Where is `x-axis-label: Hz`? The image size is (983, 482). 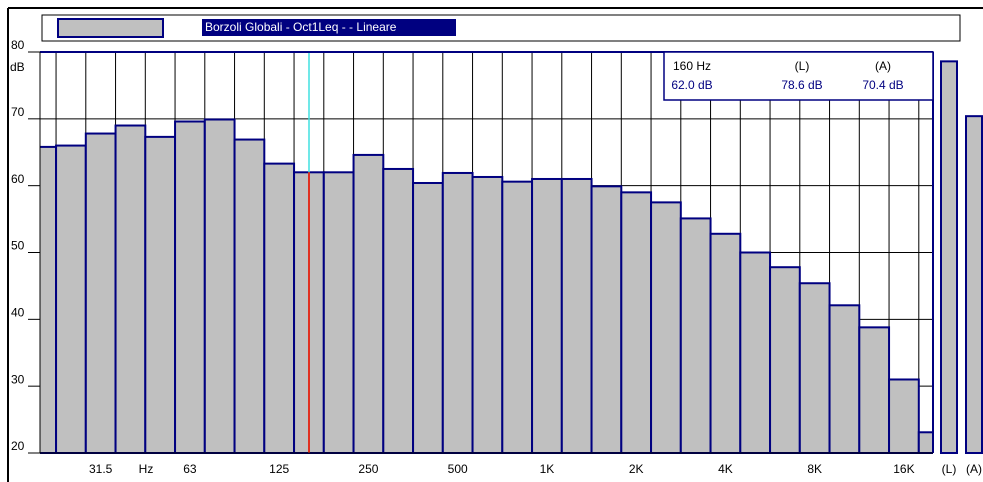
x-axis-label: Hz is located at coordinates (146, 469).